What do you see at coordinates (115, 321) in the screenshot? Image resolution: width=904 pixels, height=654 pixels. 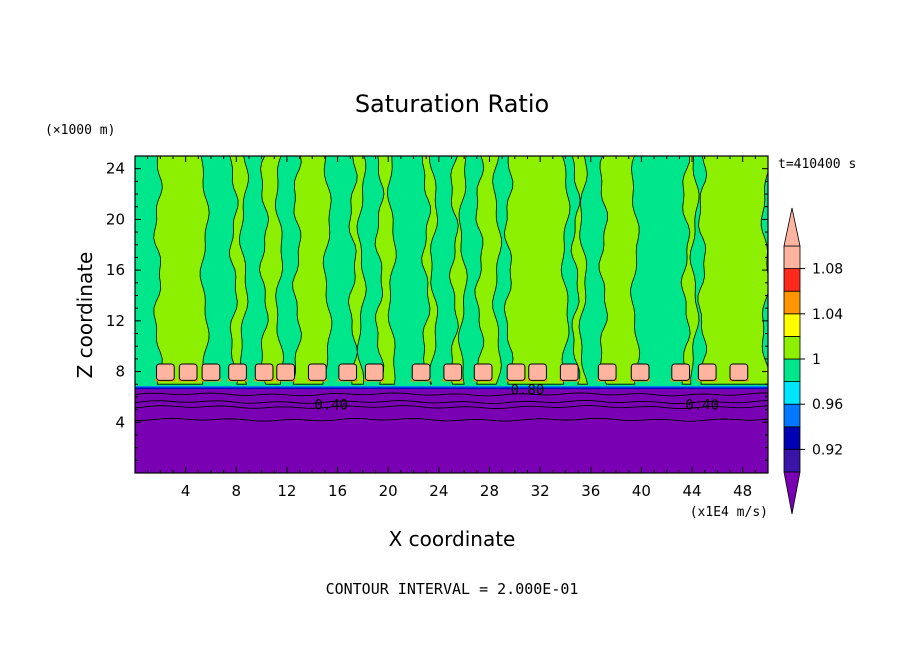 I see `y-tick-label: 12` at bounding box center [115, 321].